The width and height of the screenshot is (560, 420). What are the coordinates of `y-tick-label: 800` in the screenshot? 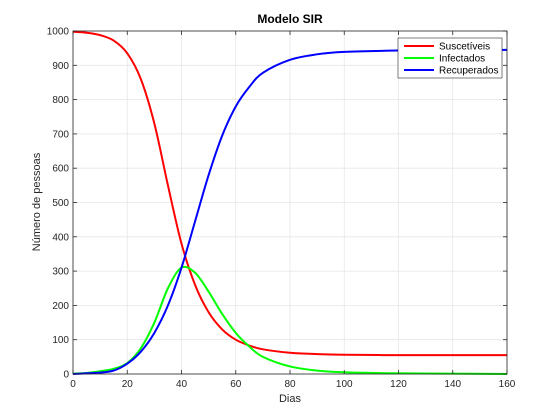 It's located at (60, 100).